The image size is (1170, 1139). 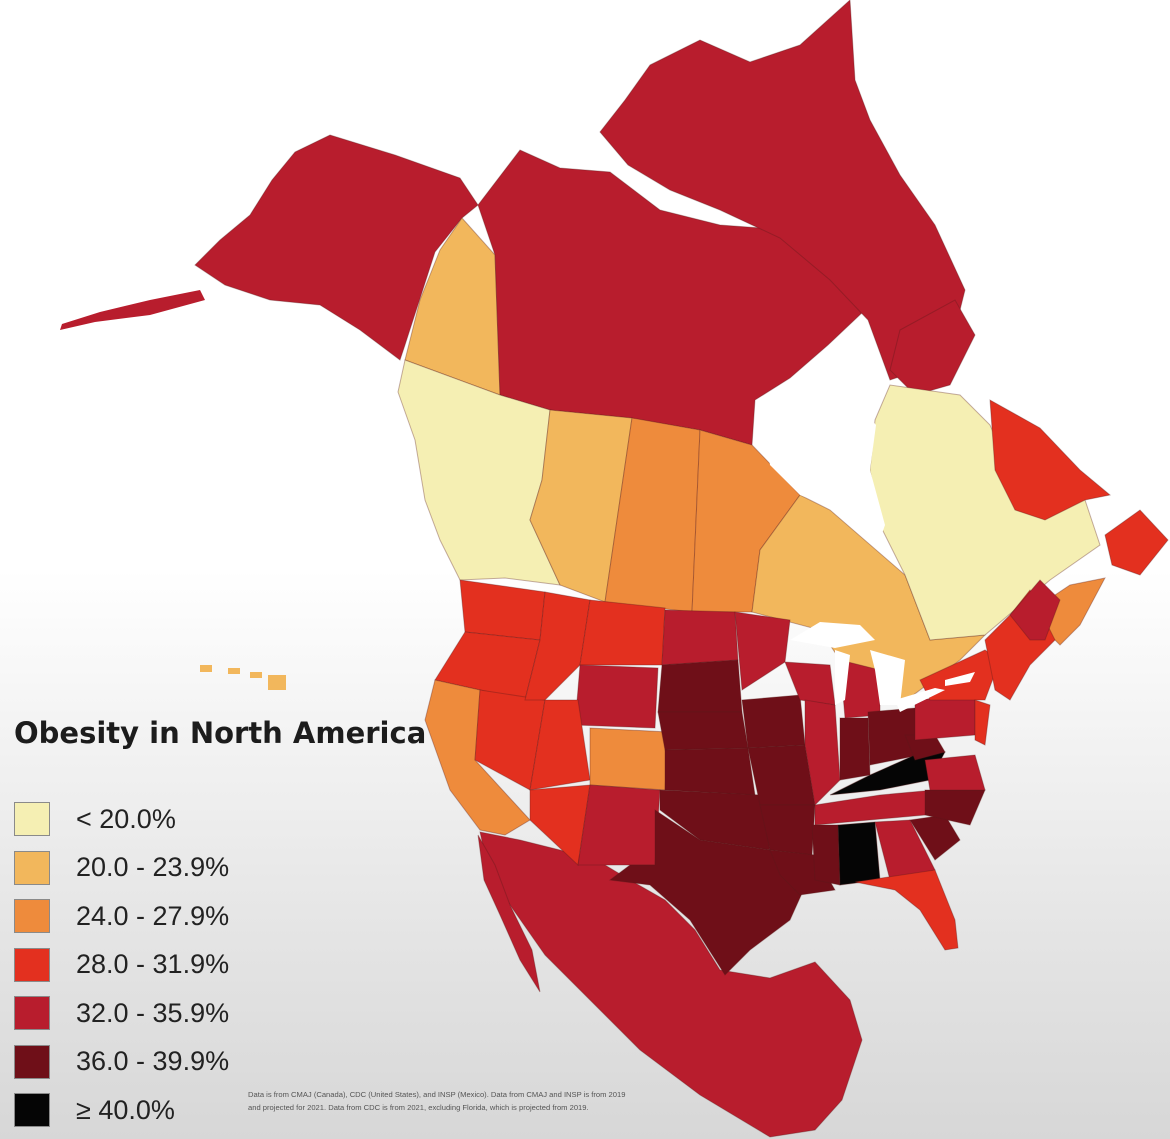 I want to click on legend-item: 28.0 - 31.9%, so click(x=121, y=965).